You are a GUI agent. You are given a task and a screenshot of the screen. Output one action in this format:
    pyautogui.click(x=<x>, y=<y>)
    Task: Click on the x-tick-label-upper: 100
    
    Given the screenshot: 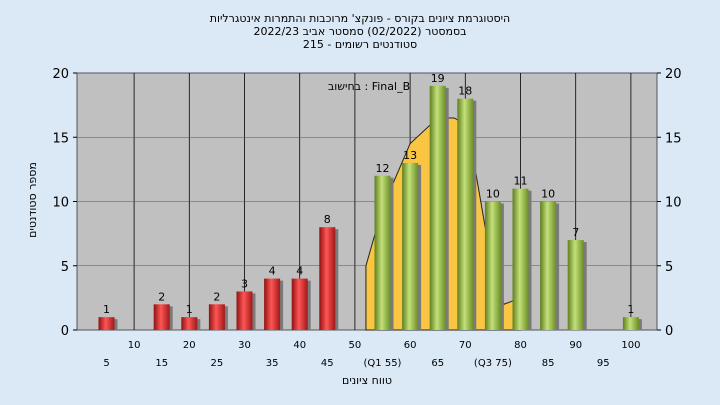 What is the action you would take?
    pyautogui.click(x=630, y=345)
    